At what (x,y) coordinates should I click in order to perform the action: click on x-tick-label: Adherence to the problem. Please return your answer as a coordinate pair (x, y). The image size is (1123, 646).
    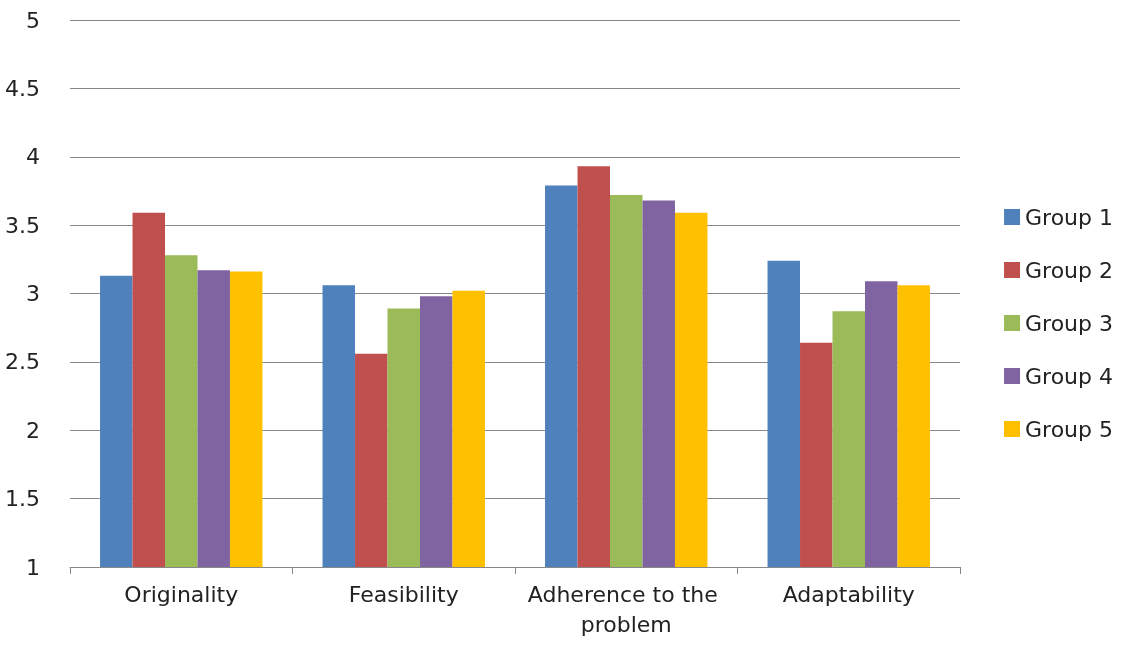
    Looking at the image, I should click on (626, 609).